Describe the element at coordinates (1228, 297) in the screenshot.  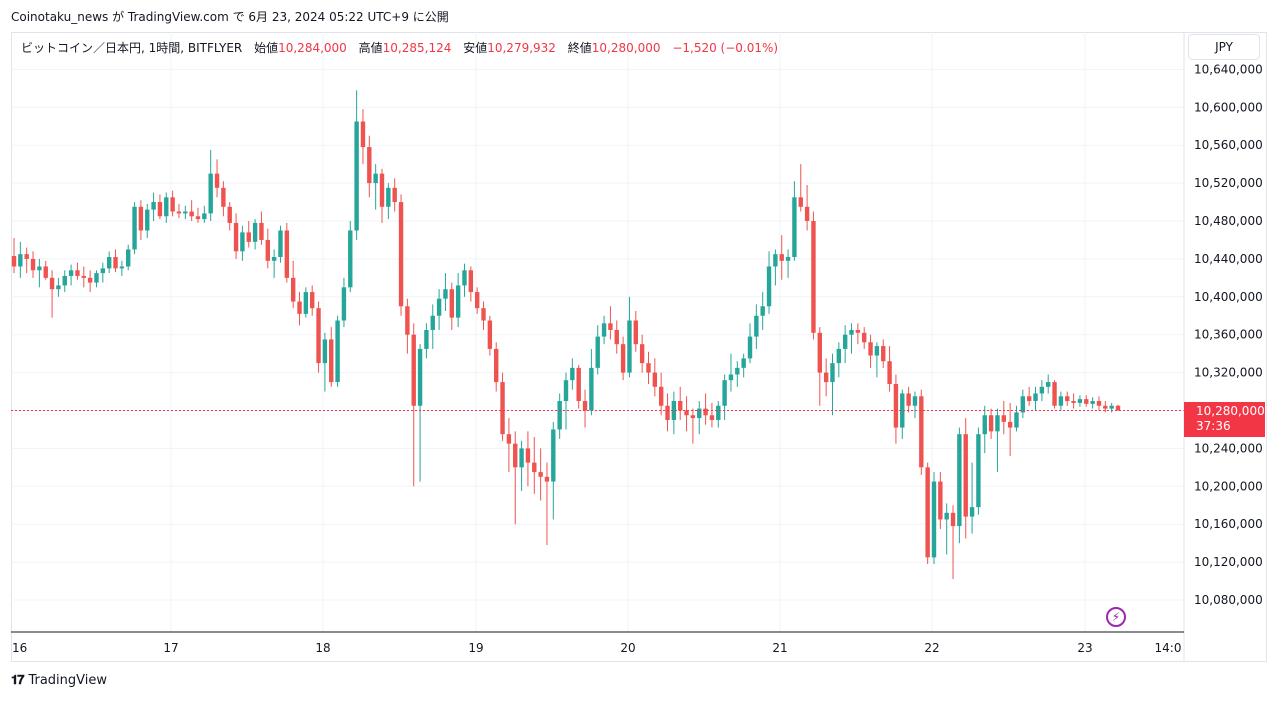
I see `price-tick-label: 10,400,000` at that location.